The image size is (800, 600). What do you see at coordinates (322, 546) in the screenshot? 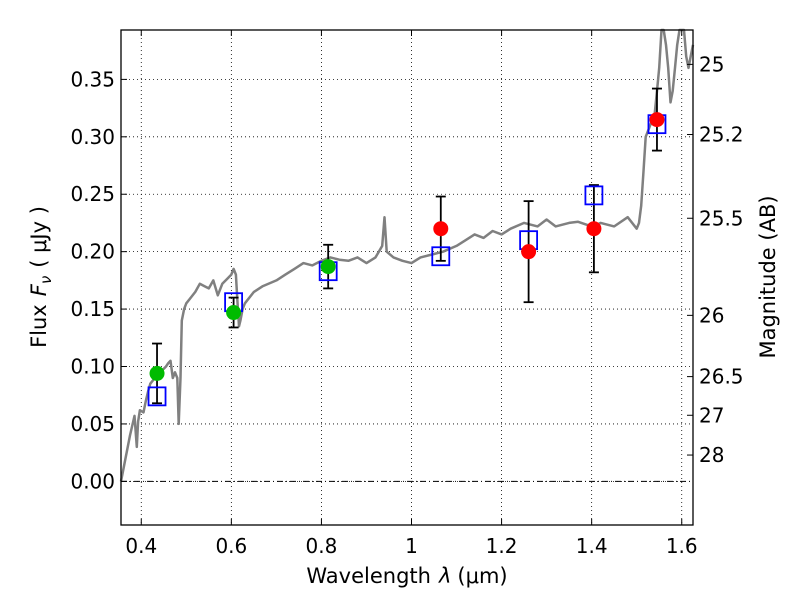
I see `x-tick-label: 0.8` at bounding box center [322, 546].